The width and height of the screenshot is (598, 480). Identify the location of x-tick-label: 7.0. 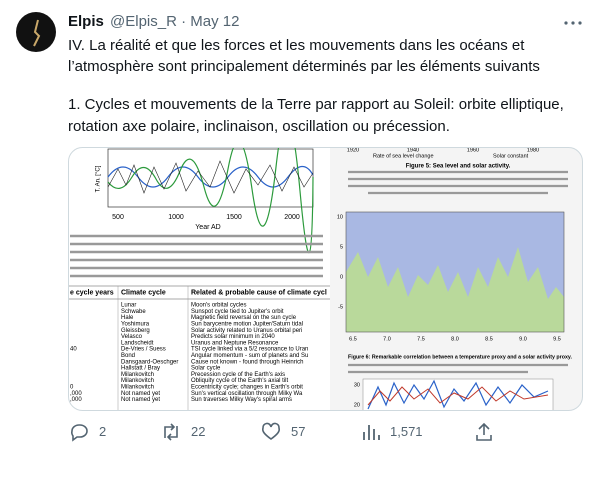
(387, 339).